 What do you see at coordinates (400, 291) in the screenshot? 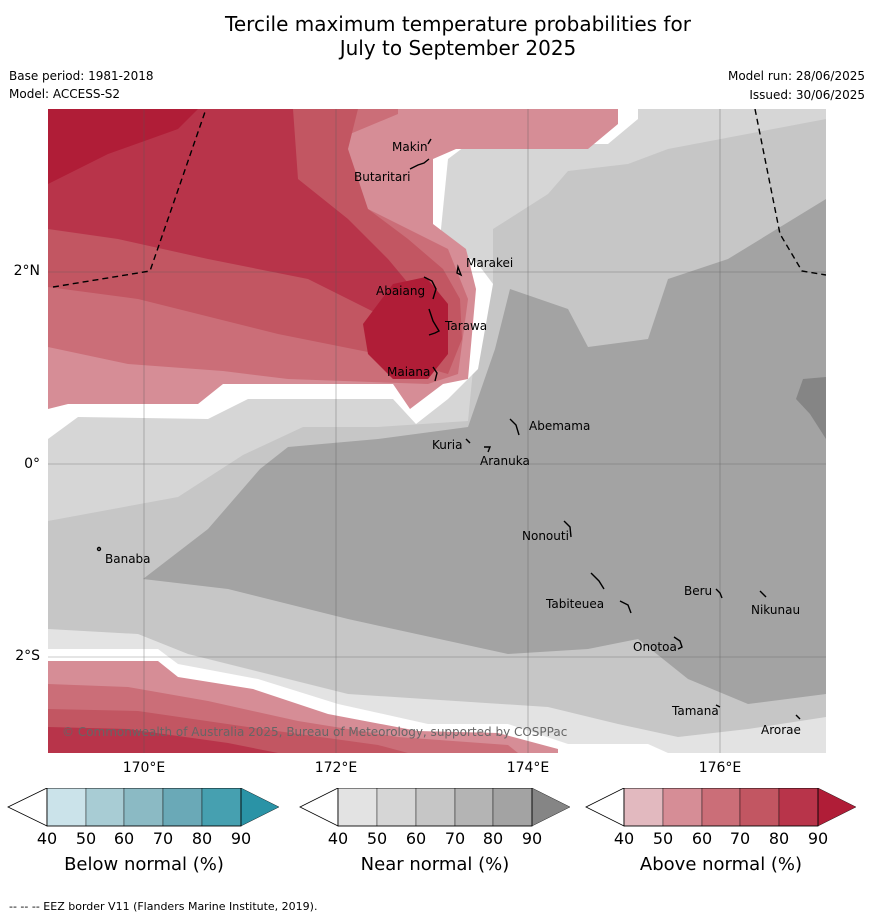
I see `label-abaiang: Abaiang` at bounding box center [400, 291].